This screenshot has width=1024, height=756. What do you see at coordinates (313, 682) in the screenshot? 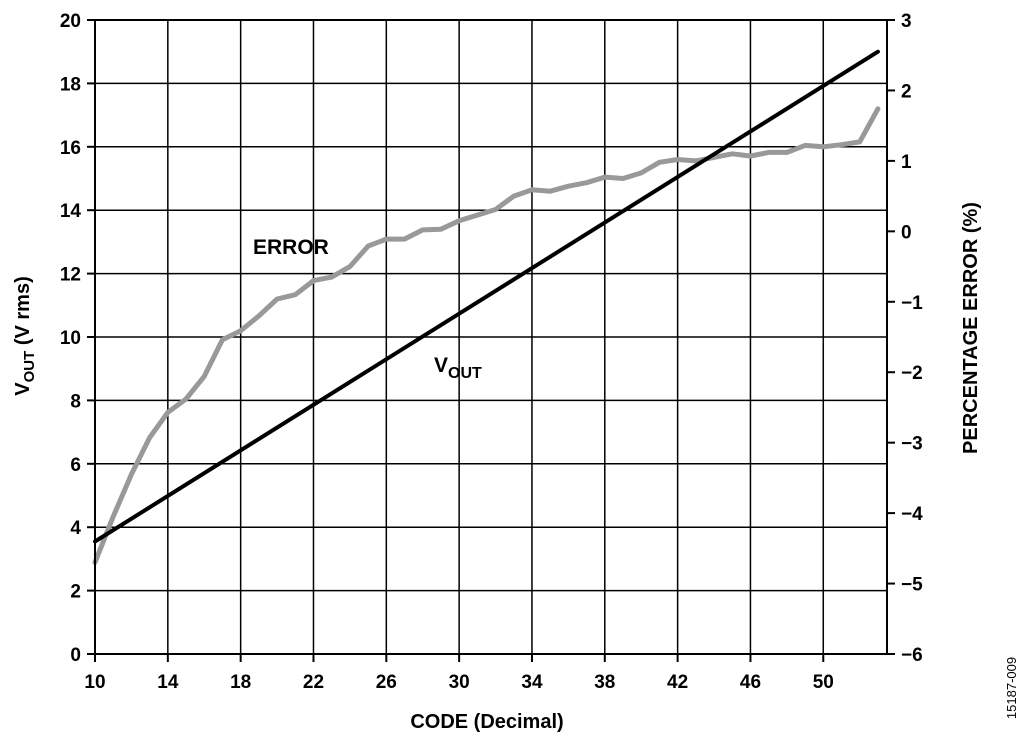
I see `x-tick-label: 22` at bounding box center [313, 682].